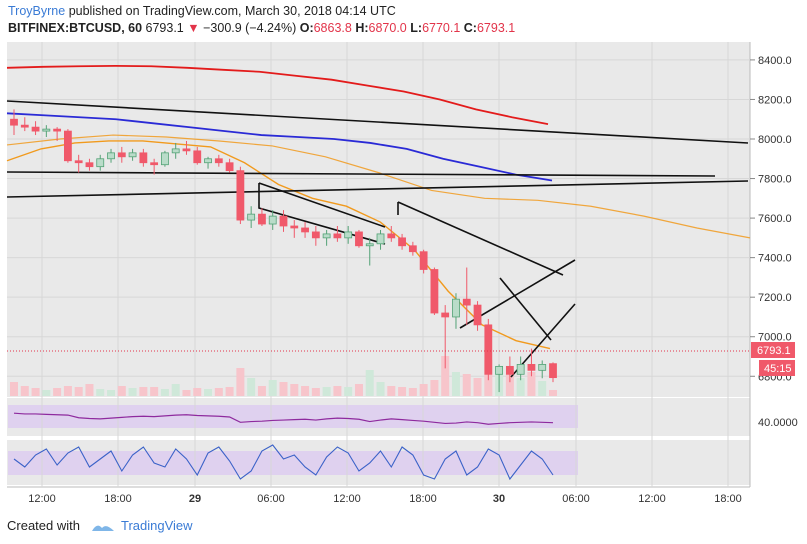  Describe the element at coordinates (283, 418) in the screenshot. I see `rsi-polyline` at that location.